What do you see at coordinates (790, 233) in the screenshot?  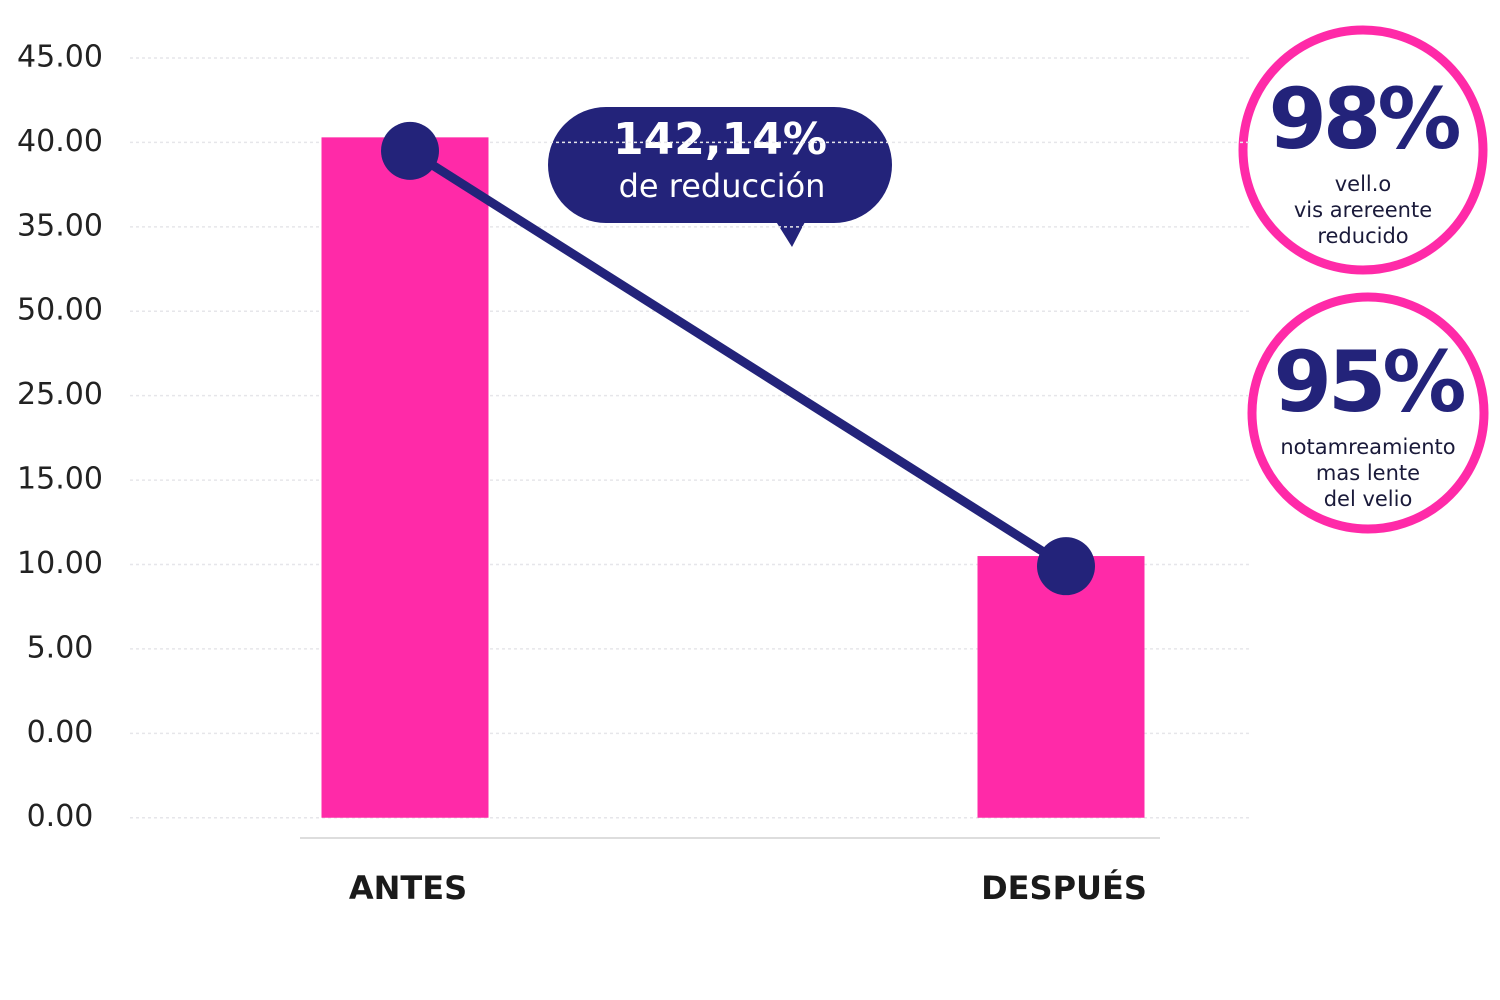 I see `callout-pointer` at bounding box center [790, 233].